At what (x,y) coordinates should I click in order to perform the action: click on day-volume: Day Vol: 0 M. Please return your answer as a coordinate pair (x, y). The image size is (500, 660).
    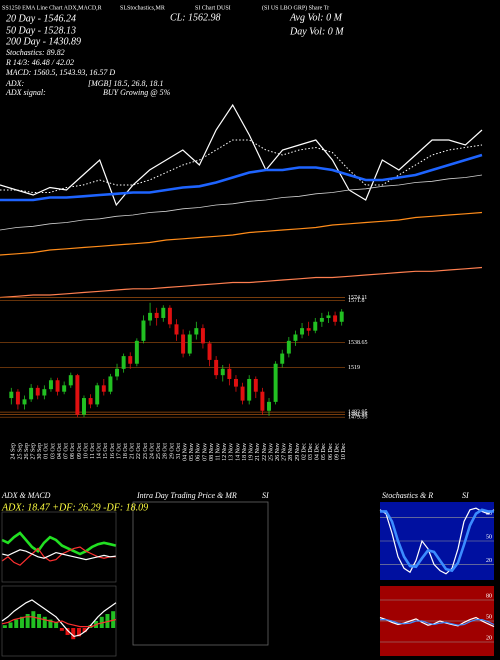
    Looking at the image, I should click on (316, 31).